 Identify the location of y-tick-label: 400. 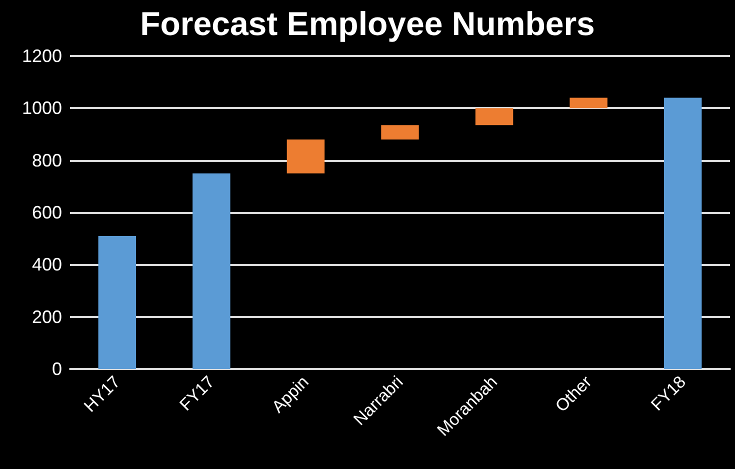
(47, 264).